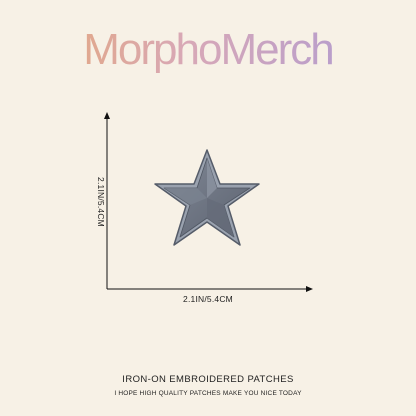 The height and width of the screenshot is (416, 416). What do you see at coordinates (101, 202) in the screenshot?
I see `height-label: 2.1IN/5.4CM` at bounding box center [101, 202].